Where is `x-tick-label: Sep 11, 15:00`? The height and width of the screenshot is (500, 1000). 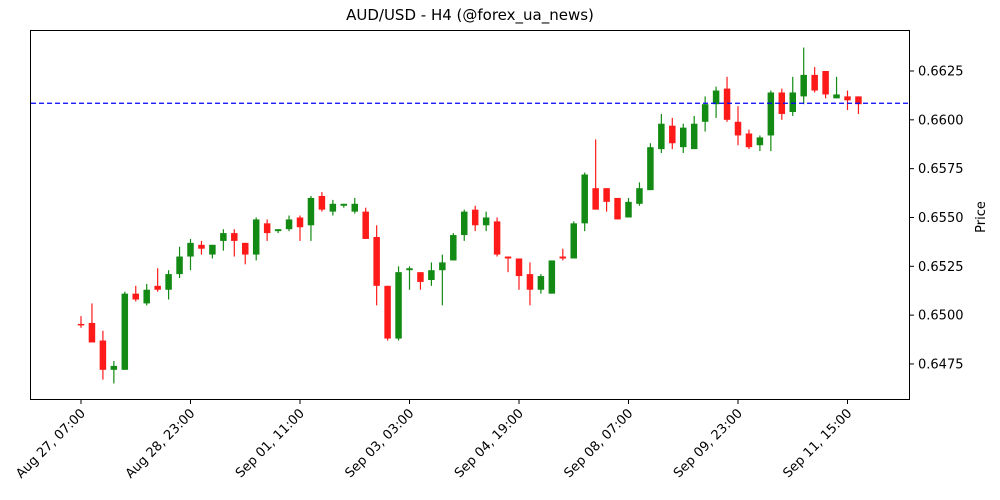
x-tick-label: Sep 11, 15:00 is located at coordinates (817, 443).